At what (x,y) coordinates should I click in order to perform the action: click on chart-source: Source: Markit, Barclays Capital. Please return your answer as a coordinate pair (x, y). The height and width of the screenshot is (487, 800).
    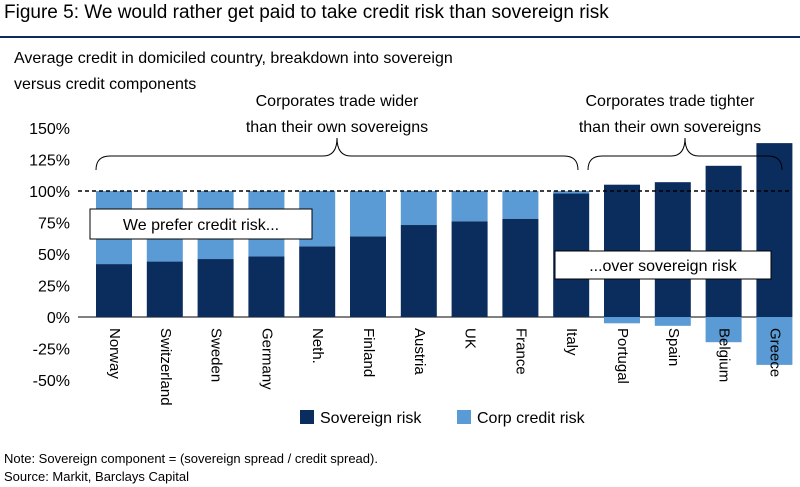
    Looking at the image, I should click on (96, 476).